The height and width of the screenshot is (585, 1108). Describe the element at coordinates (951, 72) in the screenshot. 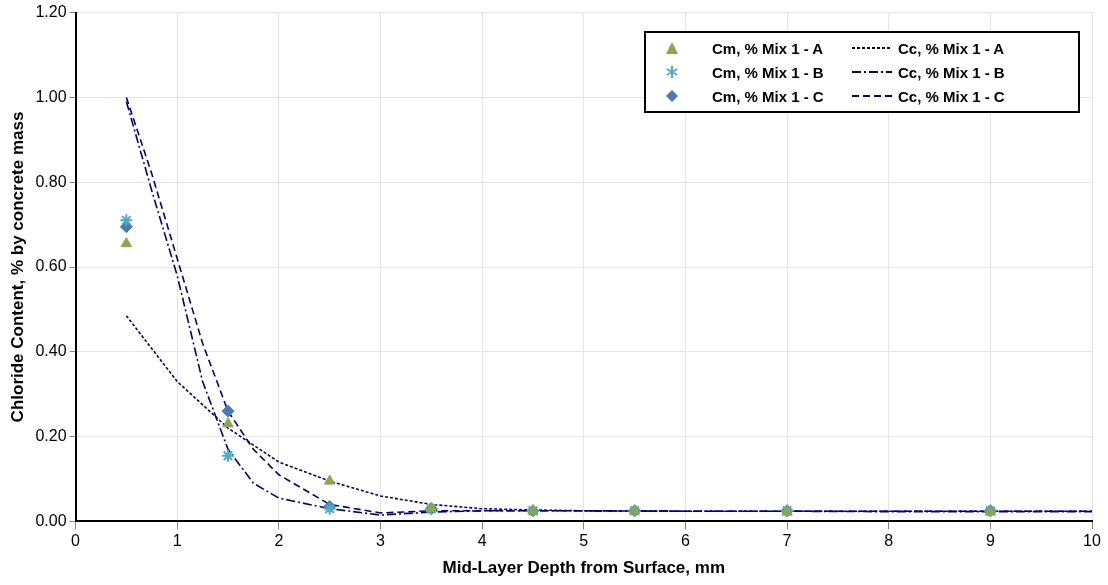

I see `legend-label: Cc, % Mix 1 - B` at that location.